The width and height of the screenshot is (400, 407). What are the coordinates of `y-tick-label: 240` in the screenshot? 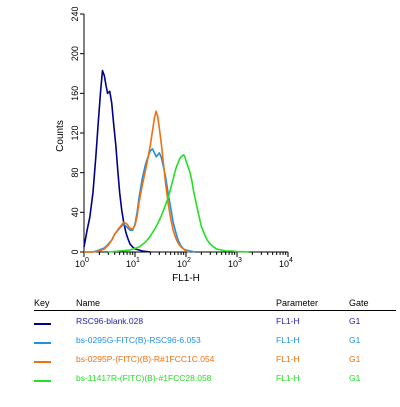 It's located at (75, 13).